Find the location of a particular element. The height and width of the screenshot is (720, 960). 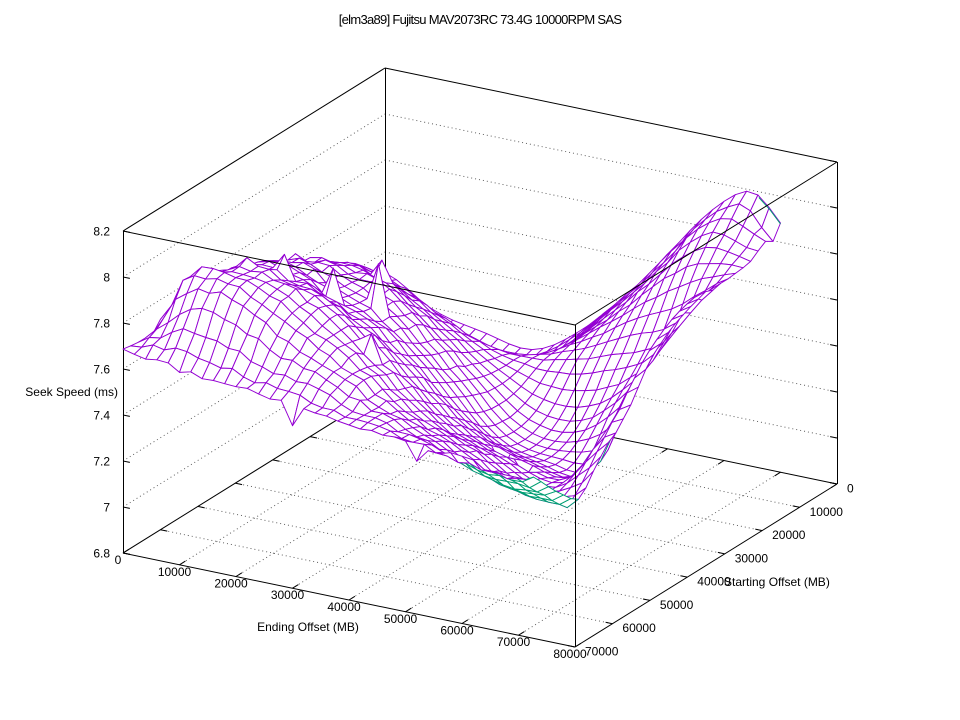

svg-text: 7.8 is located at coordinates (101, 324).